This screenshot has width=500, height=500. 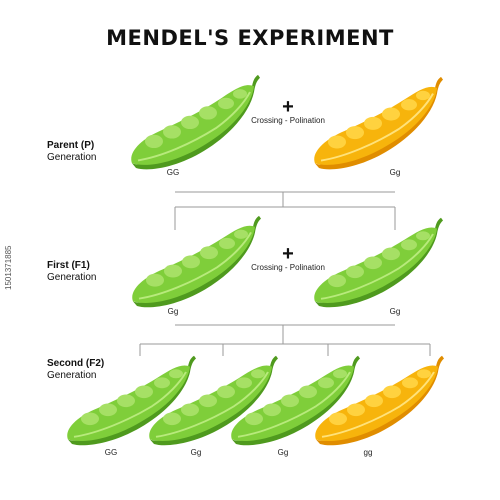 I want to click on genotype-label-f2-2: Gg, so click(x=196, y=452).